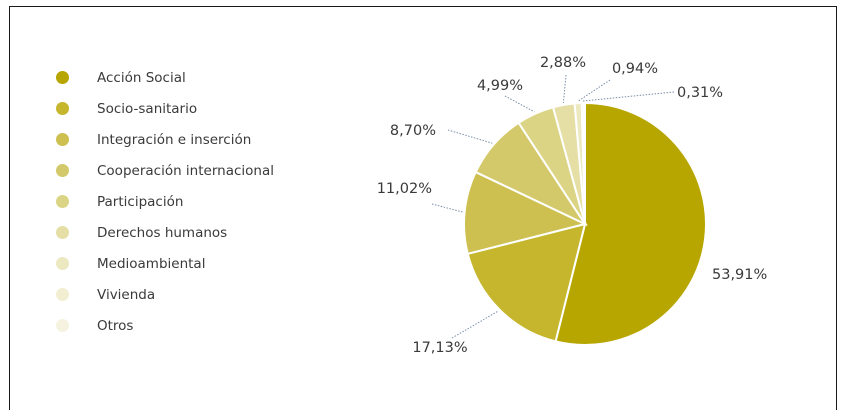 The height and width of the screenshot is (411, 849). Describe the element at coordinates (563, 63) in the screenshot. I see `data-label: 2,88%` at that location.